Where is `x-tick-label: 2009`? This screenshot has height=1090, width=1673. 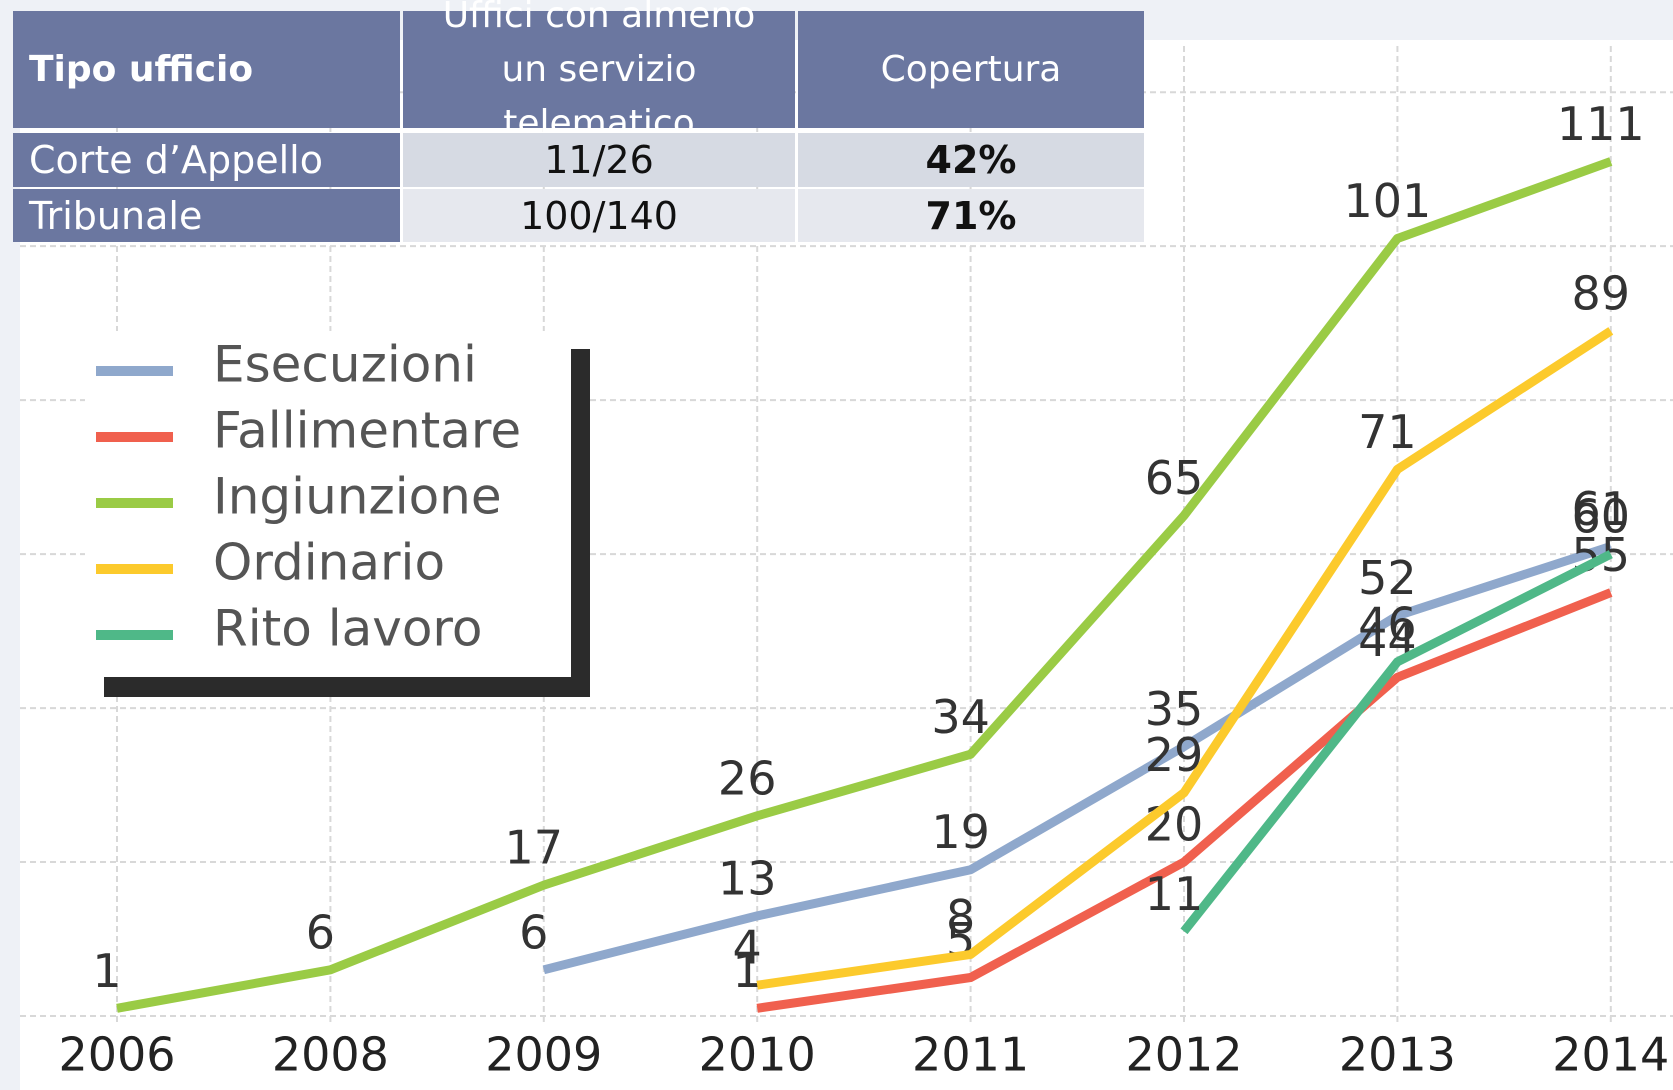
x-tick-label: 2009 is located at coordinates (543, 1055).